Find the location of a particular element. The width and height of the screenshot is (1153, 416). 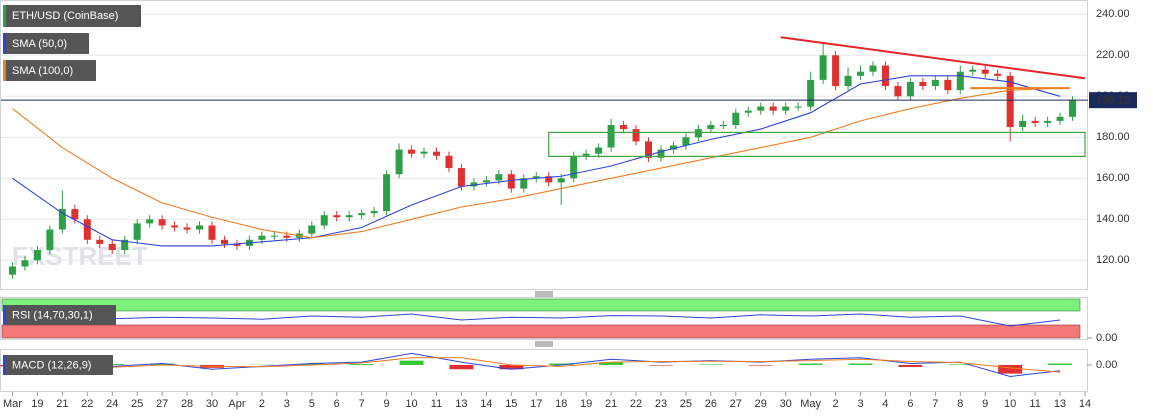

x-tick-label: 22 is located at coordinates (87, 404).